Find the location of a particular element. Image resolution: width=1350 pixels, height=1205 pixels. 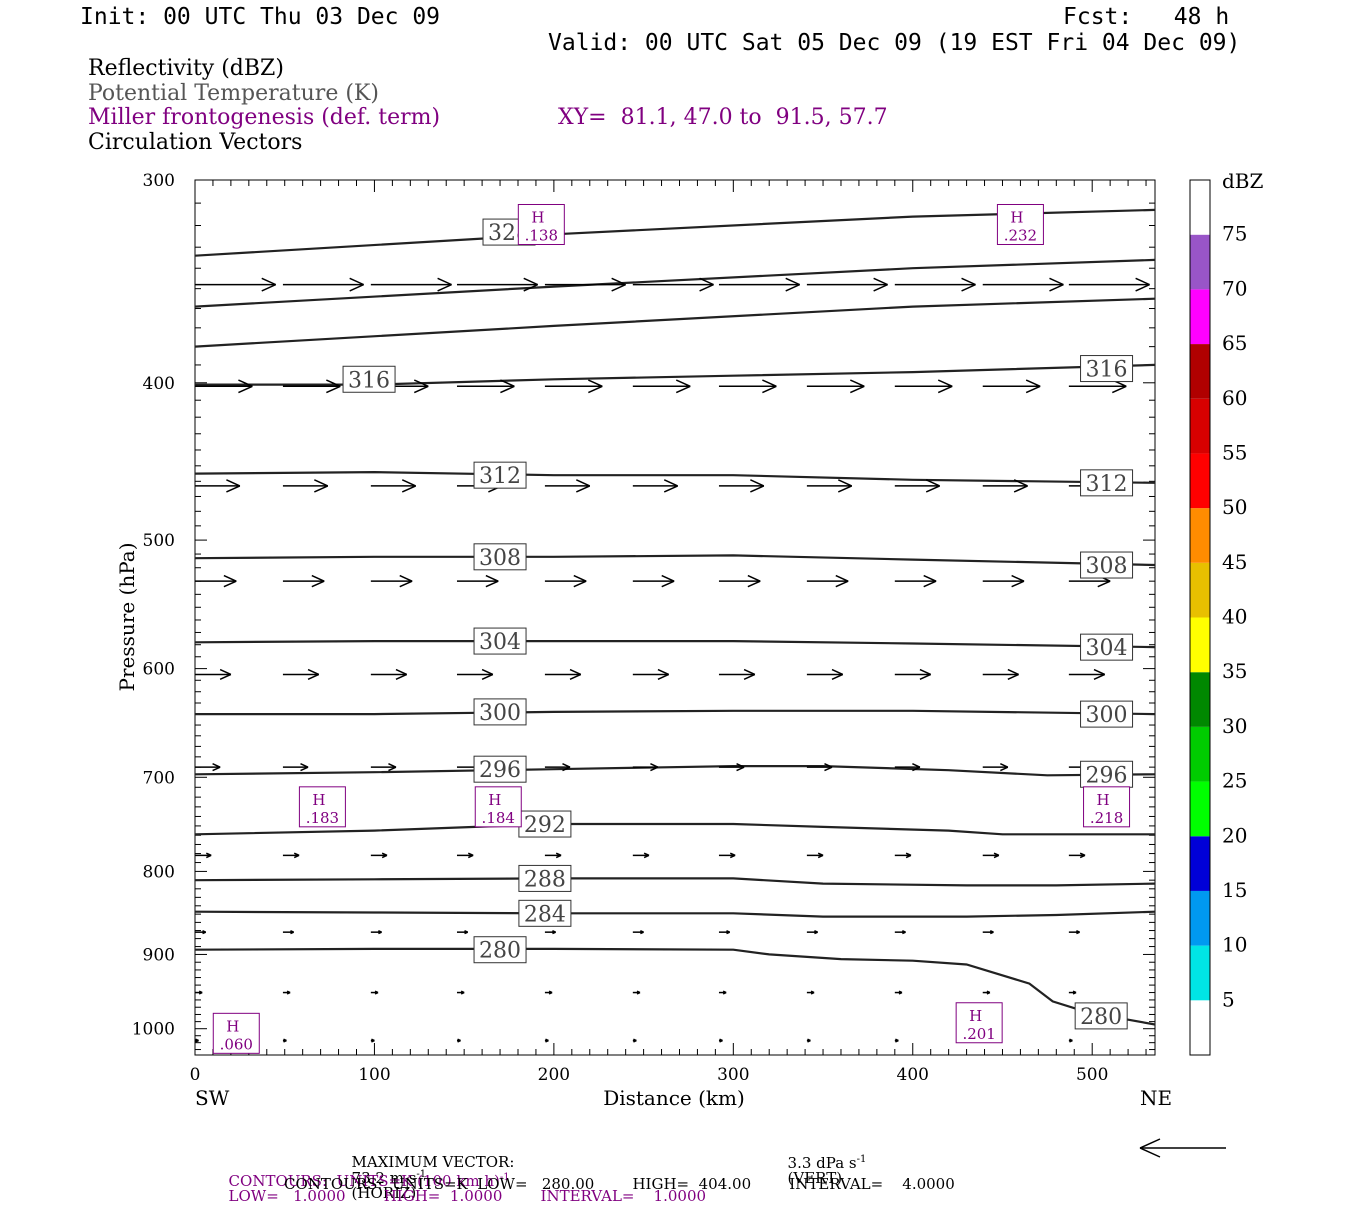

isentrope-label-312: 312 is located at coordinates (1107, 483).